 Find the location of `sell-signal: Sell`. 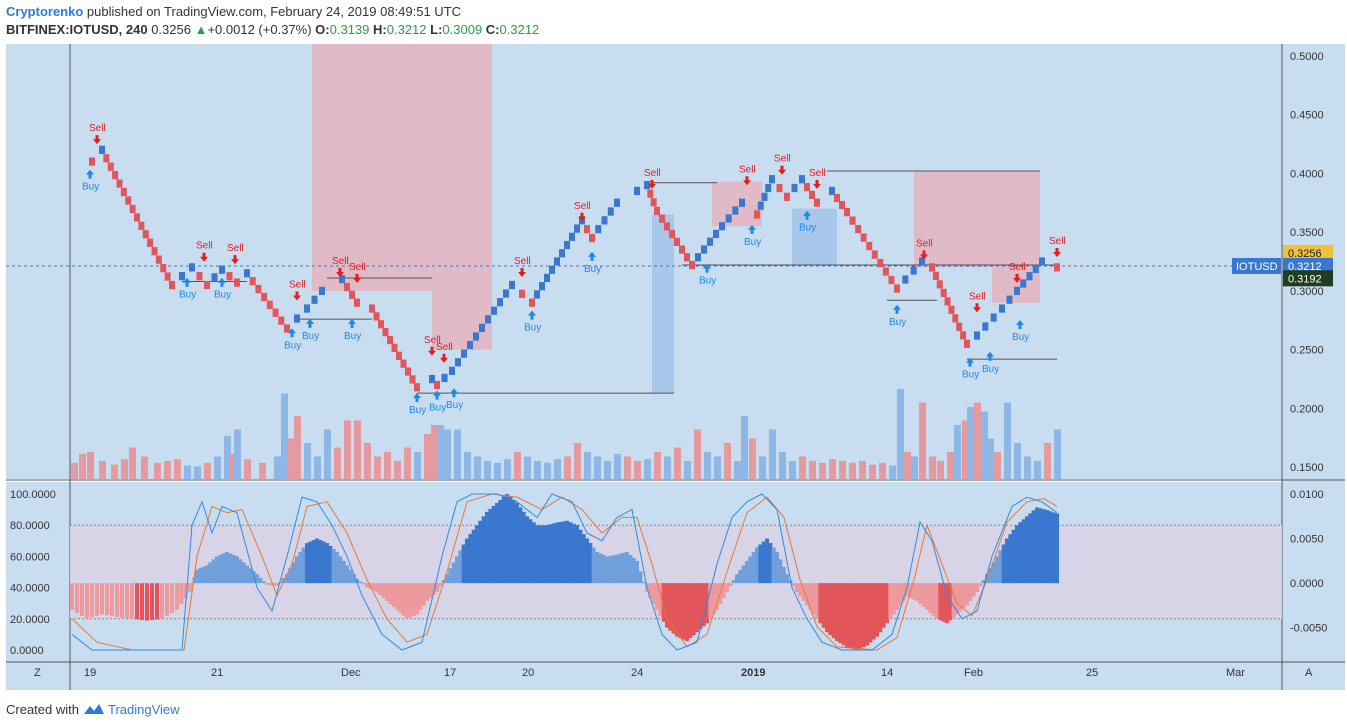

sell-signal: Sell is located at coordinates (747, 175).